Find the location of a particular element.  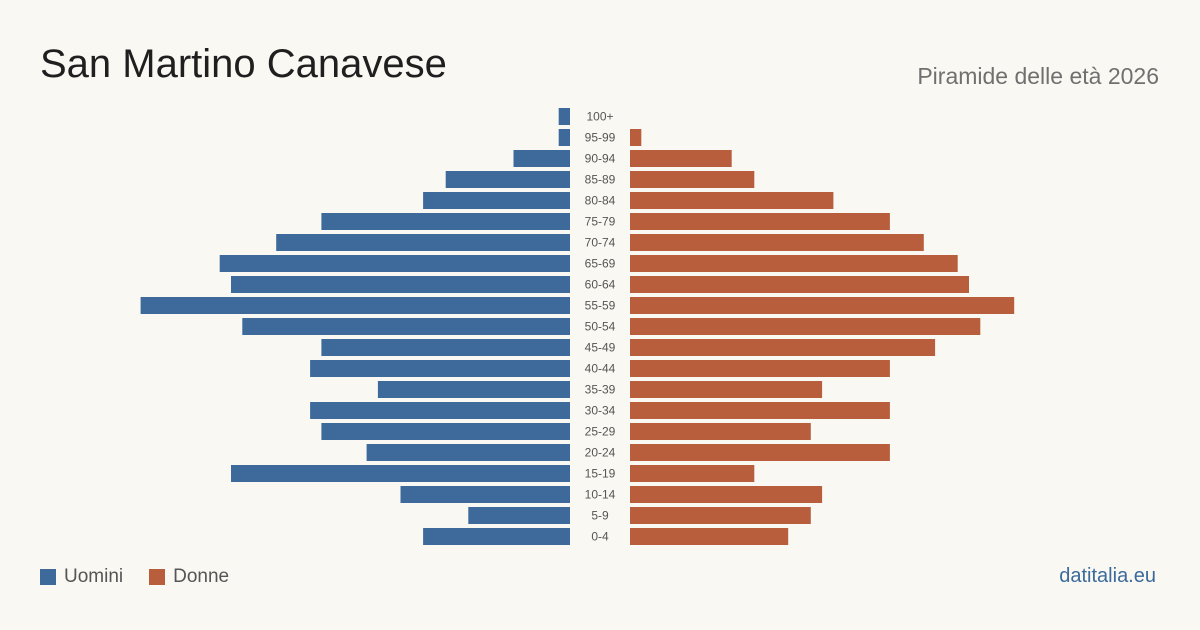

age-label-45-49: 45-49 is located at coordinates (600, 348).